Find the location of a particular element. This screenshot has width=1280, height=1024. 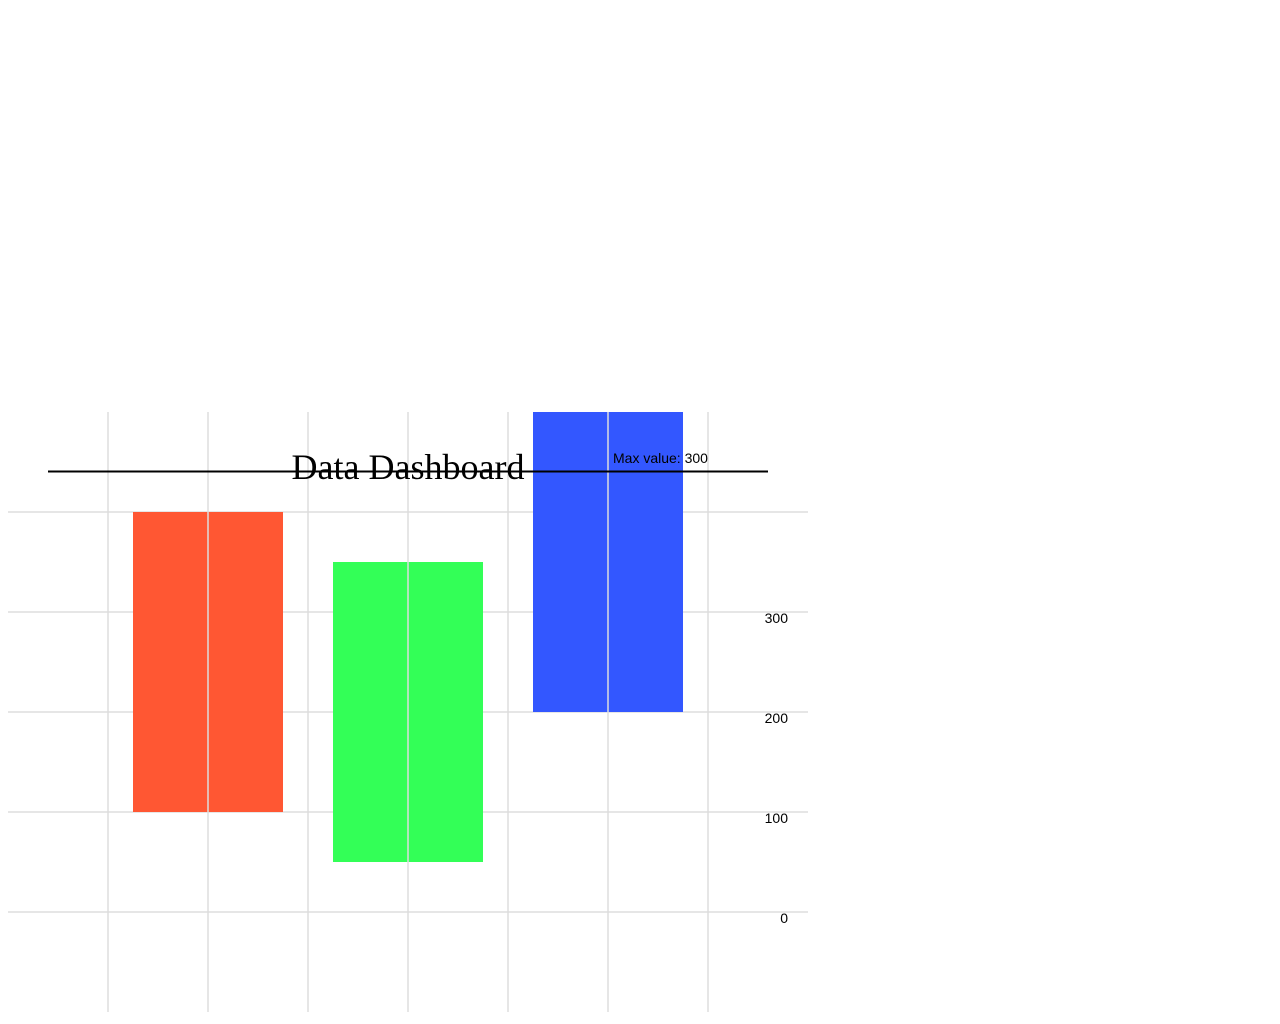

y-axis-ticks: 0 100 200 300 is located at coordinates (777, 768).